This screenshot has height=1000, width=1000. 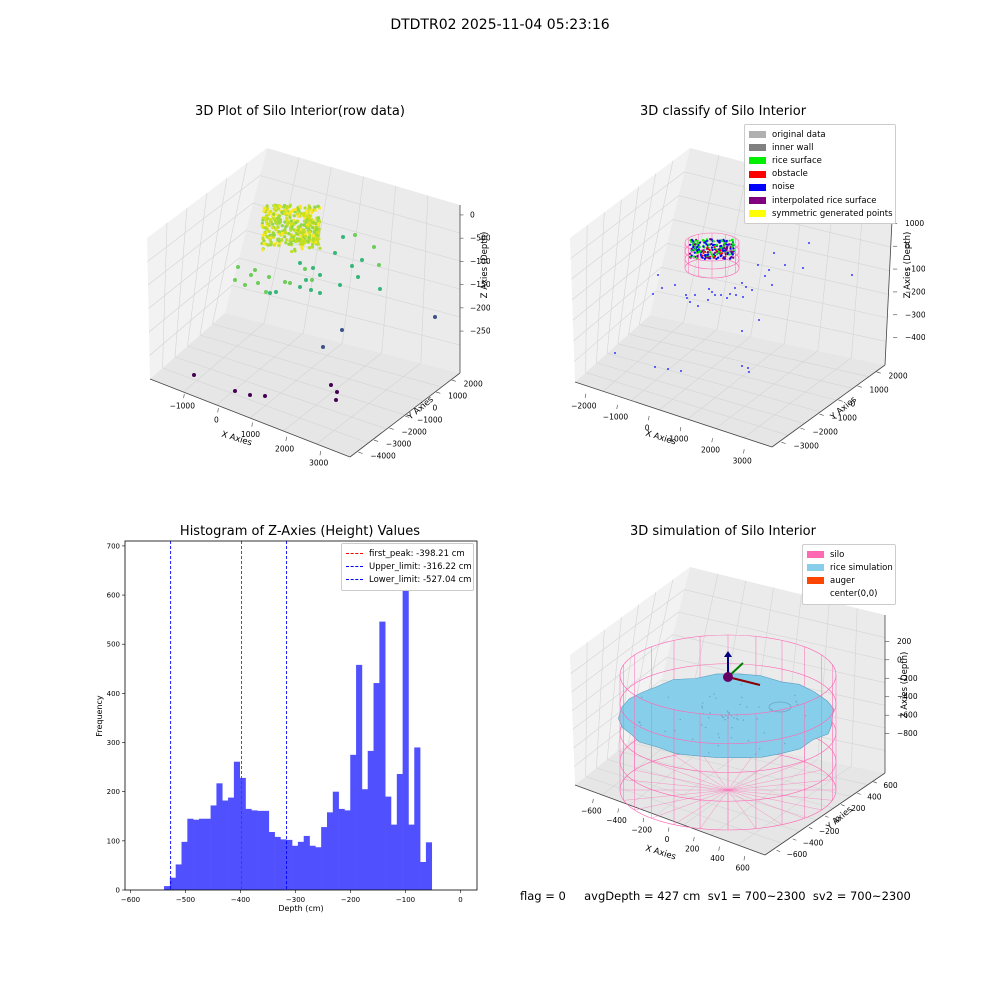 I want to click on legend-item-upper-limit: Upper_limit: -316.22 cm, so click(x=409, y=566).